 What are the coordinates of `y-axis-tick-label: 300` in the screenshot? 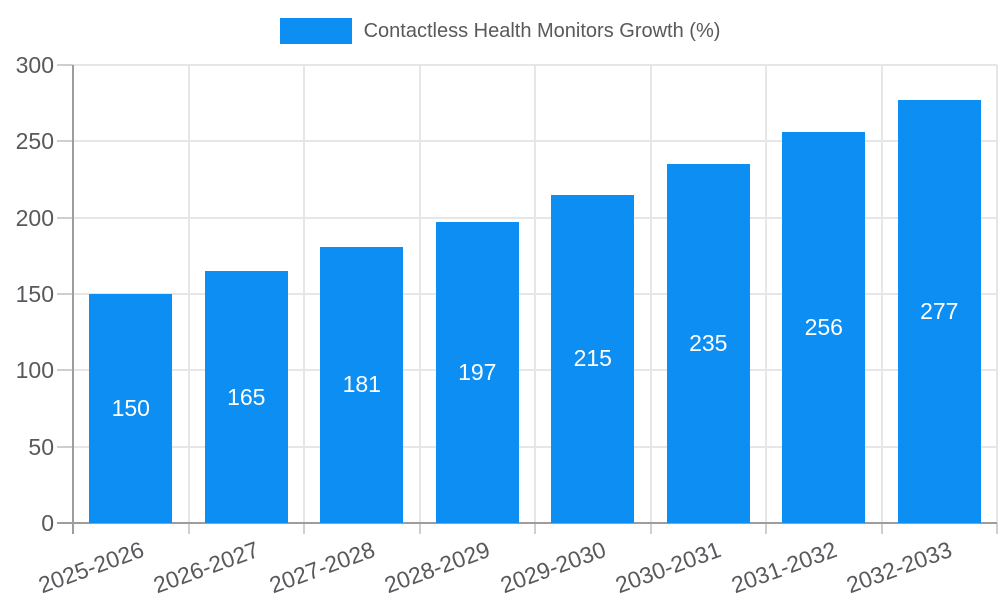 It's located at (34, 65).